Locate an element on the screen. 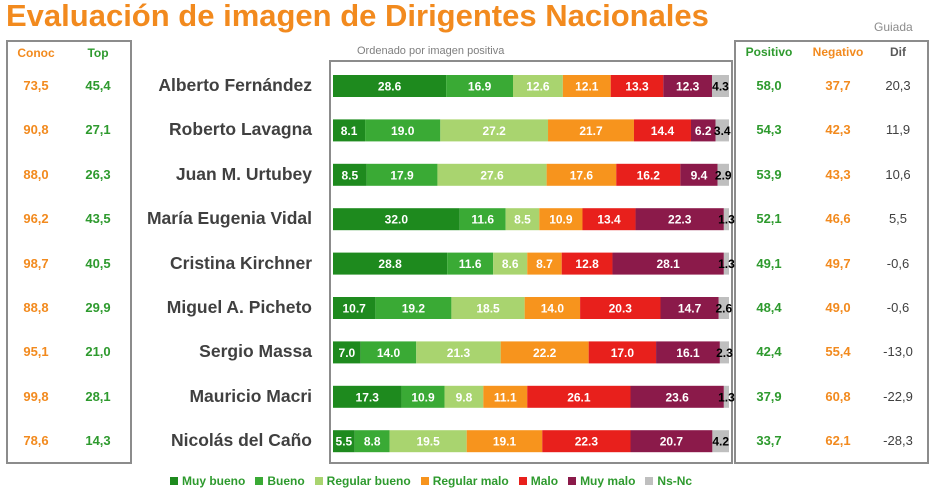 The height and width of the screenshot is (495, 935). header-top: Top is located at coordinates (98, 53).